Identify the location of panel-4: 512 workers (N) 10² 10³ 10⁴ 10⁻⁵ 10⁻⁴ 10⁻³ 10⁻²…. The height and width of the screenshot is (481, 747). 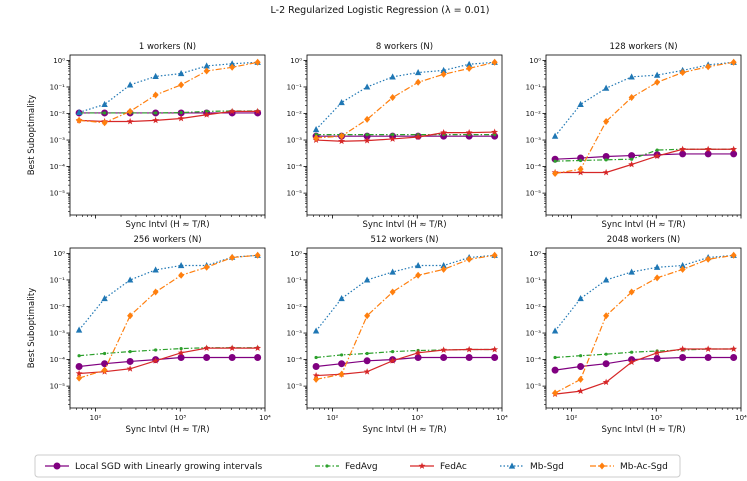
(397, 335).